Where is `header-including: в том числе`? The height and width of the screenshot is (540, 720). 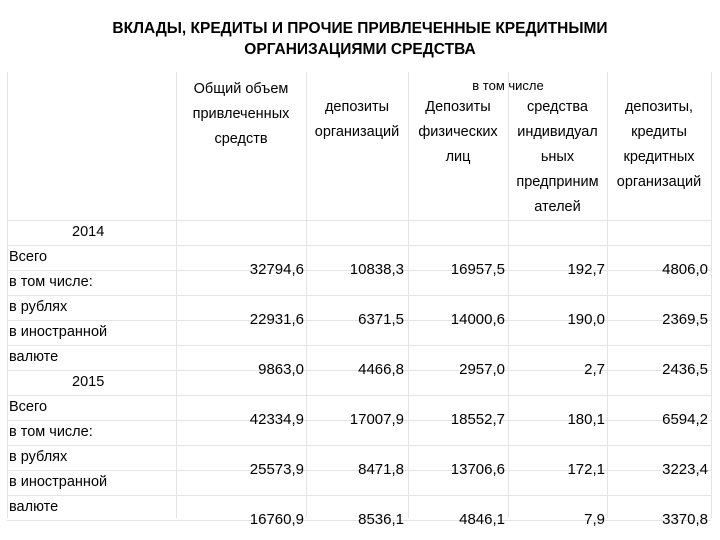 header-including: в том числе is located at coordinates (508, 85).